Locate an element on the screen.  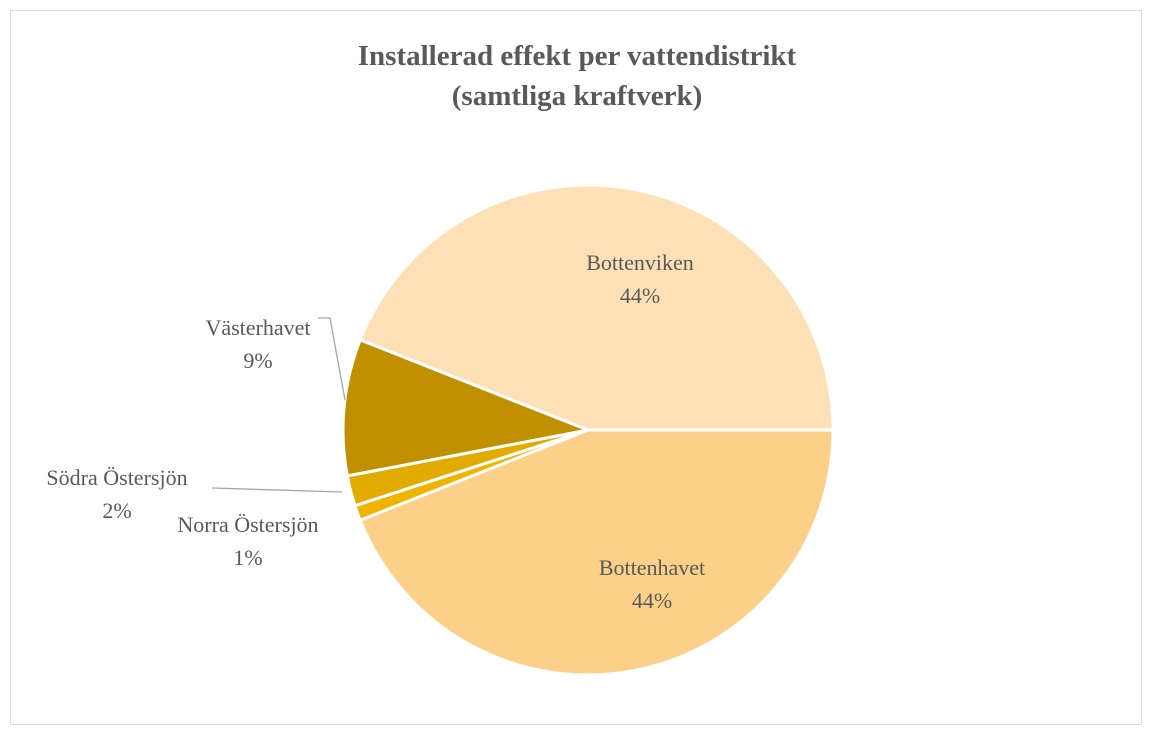
slice-label: Södra Östersjön is located at coordinates (116, 477).